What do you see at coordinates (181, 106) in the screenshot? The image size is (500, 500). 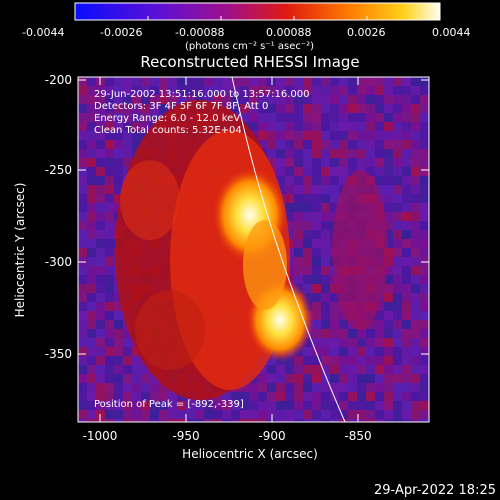 I see `info-line: Detectors: 3F 4F 5F 6F 7F 8F, Att 0` at bounding box center [181, 106].